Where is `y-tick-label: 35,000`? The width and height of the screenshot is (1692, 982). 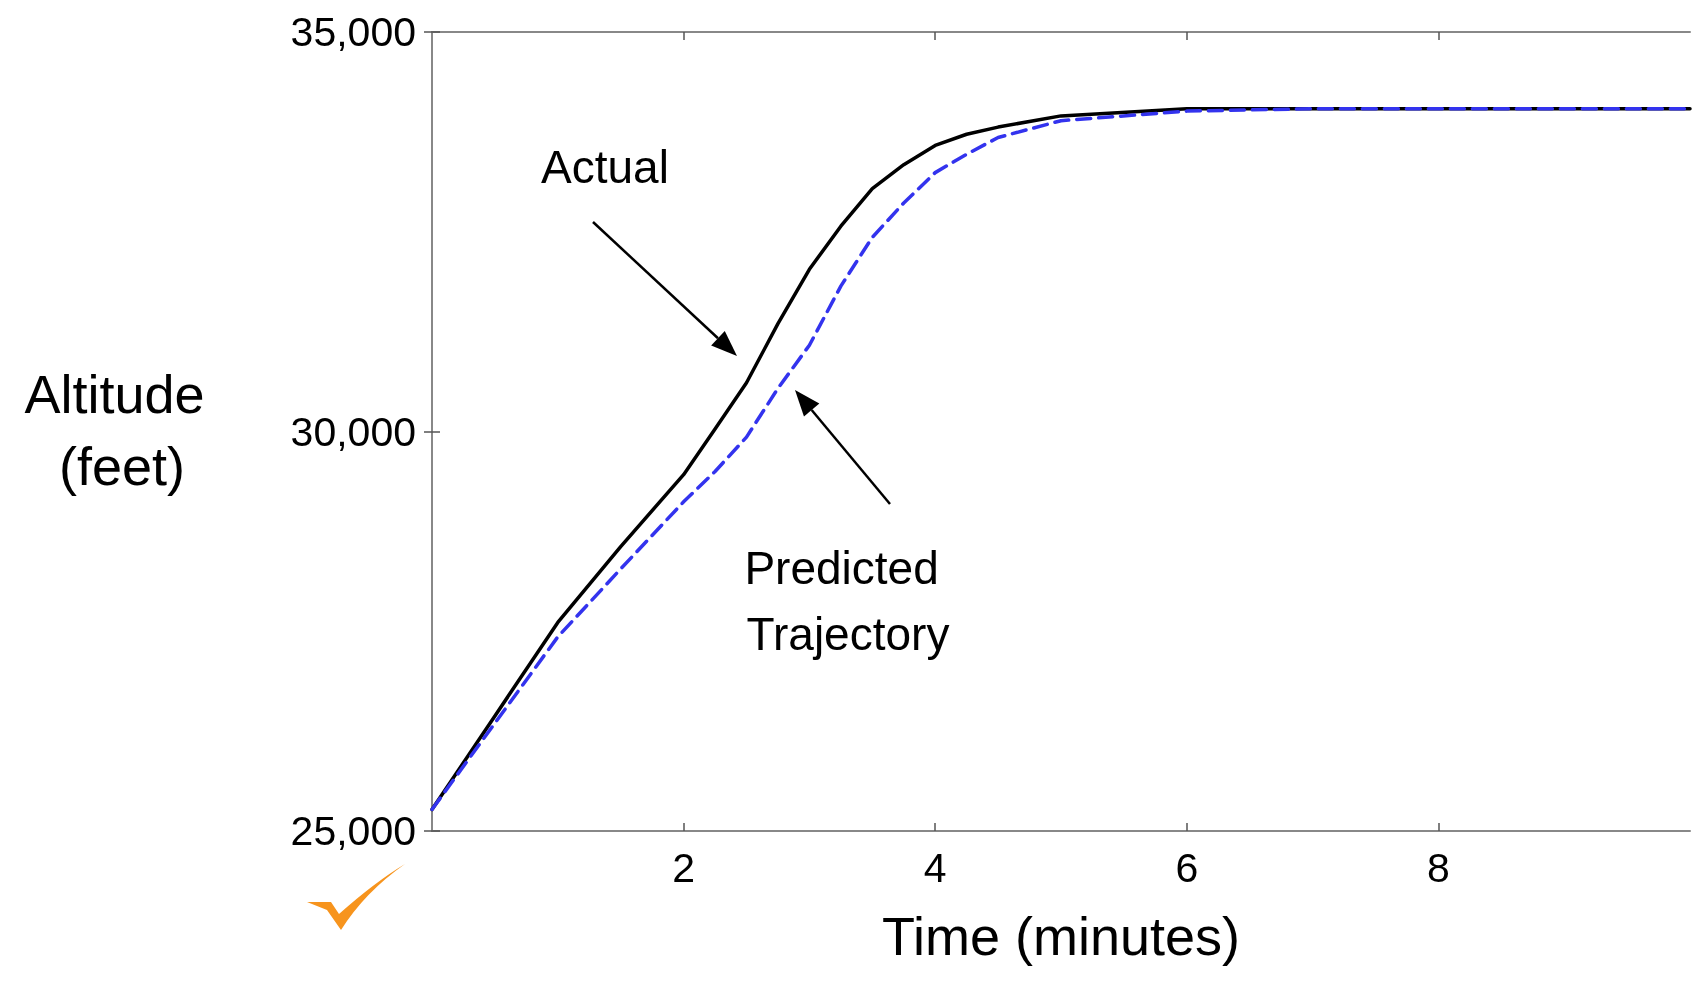 y-tick-label: 35,000 is located at coordinates (353, 32).